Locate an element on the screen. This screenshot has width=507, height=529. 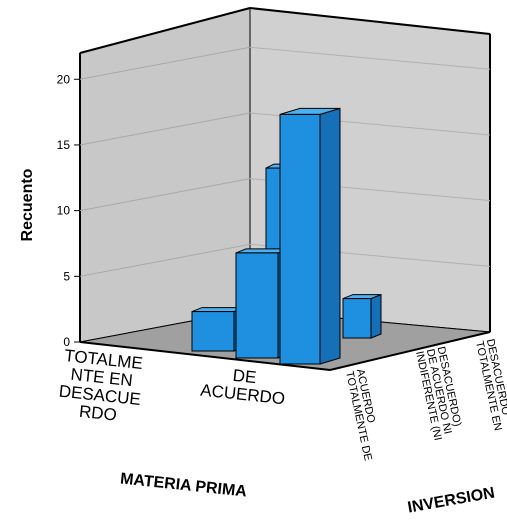
bar-de-acuerdo-totalmente-en-desacuerdo-back is located at coordinates (362, 316).